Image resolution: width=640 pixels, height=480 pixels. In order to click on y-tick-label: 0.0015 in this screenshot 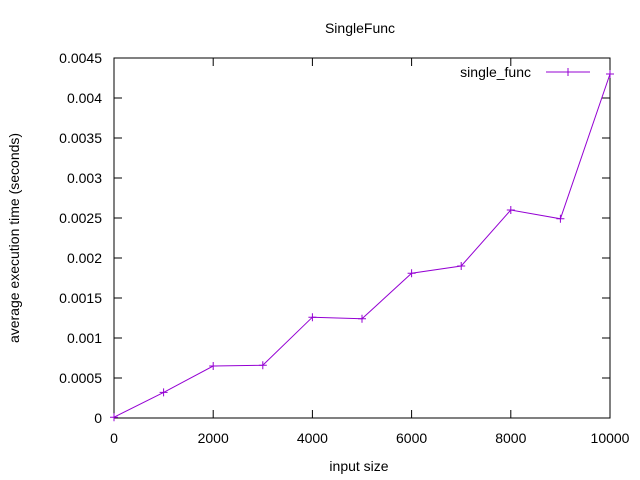, I will do `click(80, 298)`.